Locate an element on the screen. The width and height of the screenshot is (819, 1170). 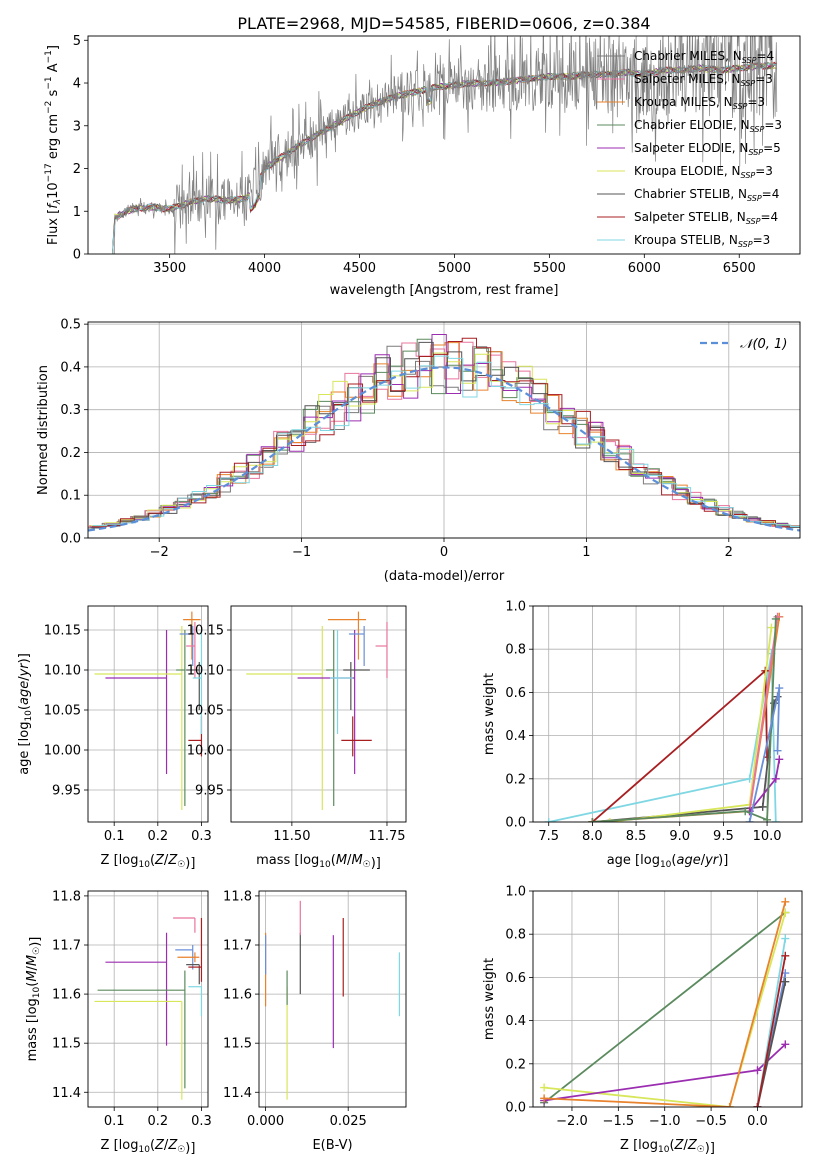
weight-plot-area is located at coordinates (665, 1002).